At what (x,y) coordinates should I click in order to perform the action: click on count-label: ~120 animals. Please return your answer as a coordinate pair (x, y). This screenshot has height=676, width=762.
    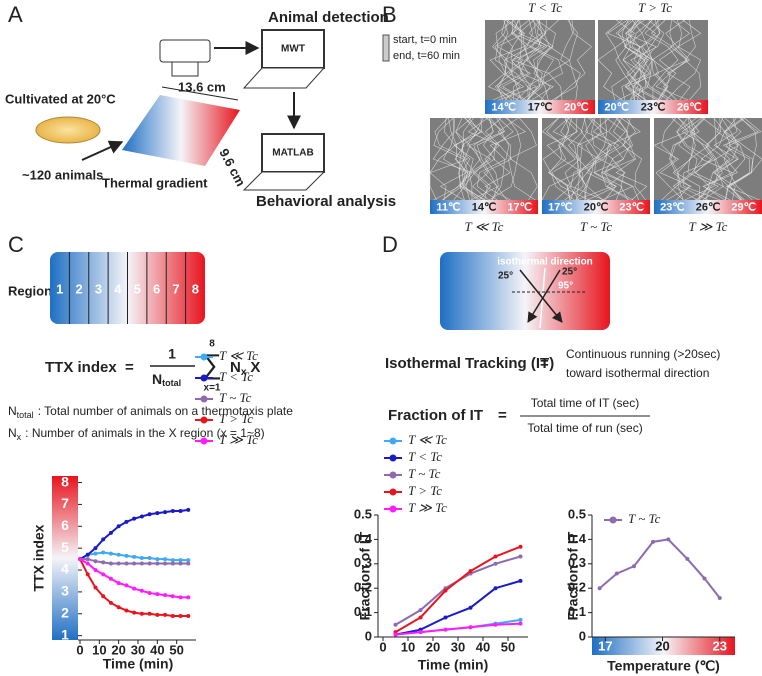
    Looking at the image, I should click on (62, 174).